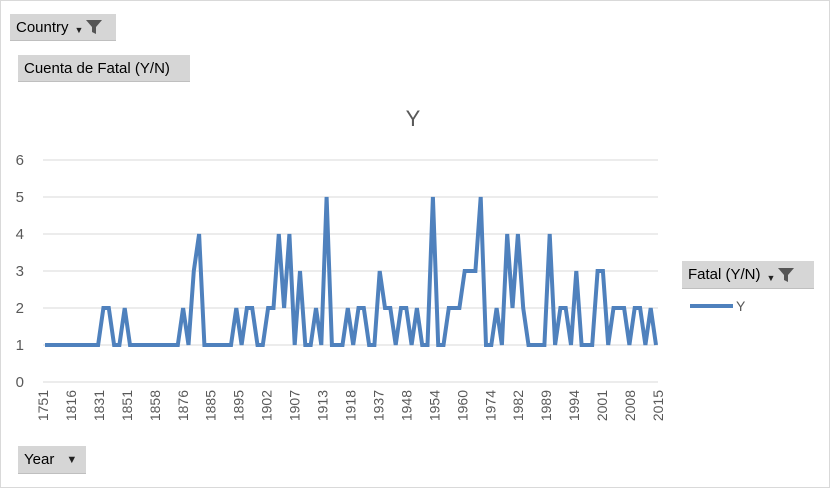 The width and height of the screenshot is (830, 488). Describe the element at coordinates (71, 405) in the screenshot. I see `x-tick-label: 1816` at that location.